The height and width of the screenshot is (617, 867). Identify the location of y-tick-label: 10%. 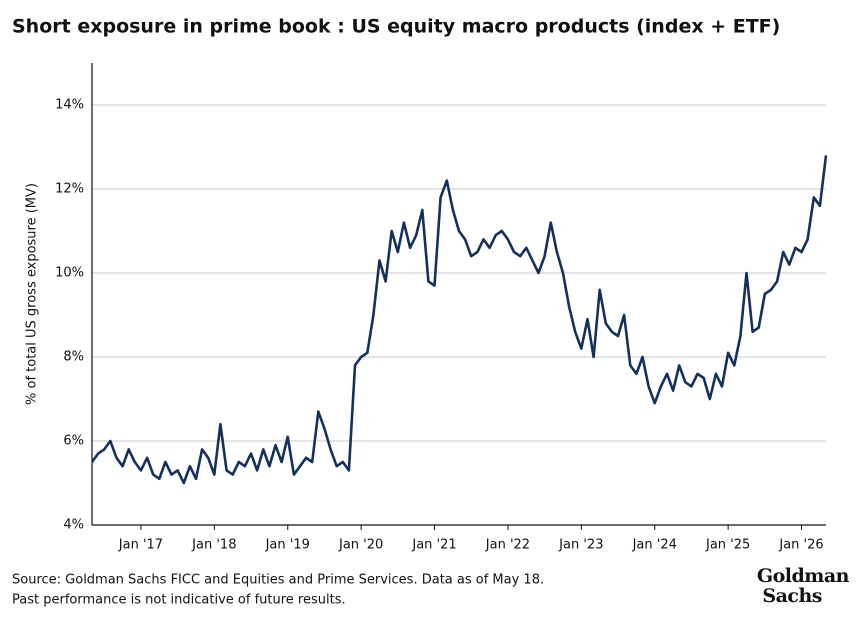
(69, 273).